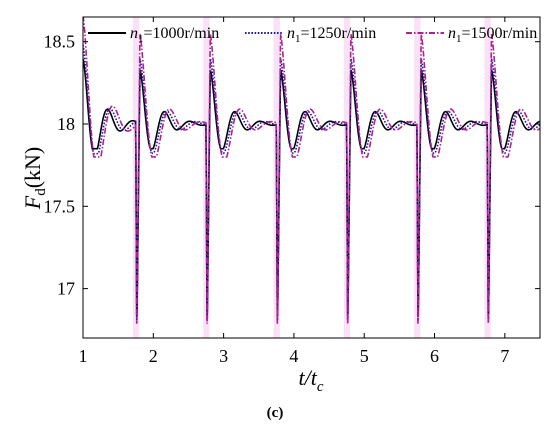 Image resolution: width=550 pixels, height=428 pixels. What do you see at coordinates (60, 42) in the screenshot?
I see `y-tick-label: 18.5` at bounding box center [60, 42].